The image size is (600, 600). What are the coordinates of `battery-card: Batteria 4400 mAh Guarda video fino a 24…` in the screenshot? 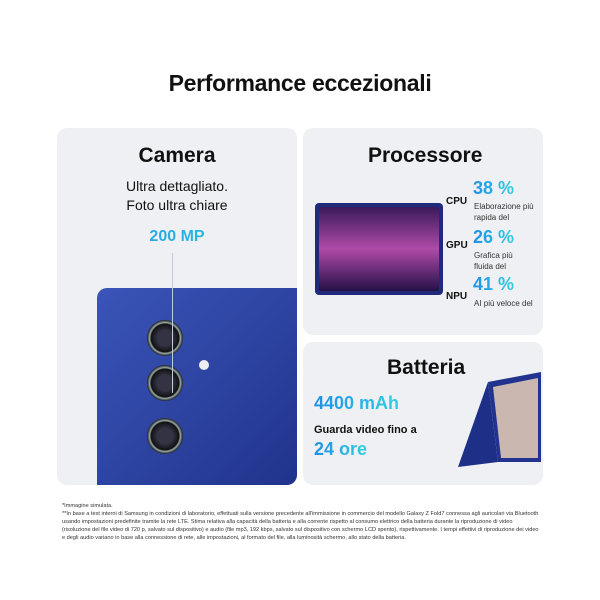 It's located at (423, 413).